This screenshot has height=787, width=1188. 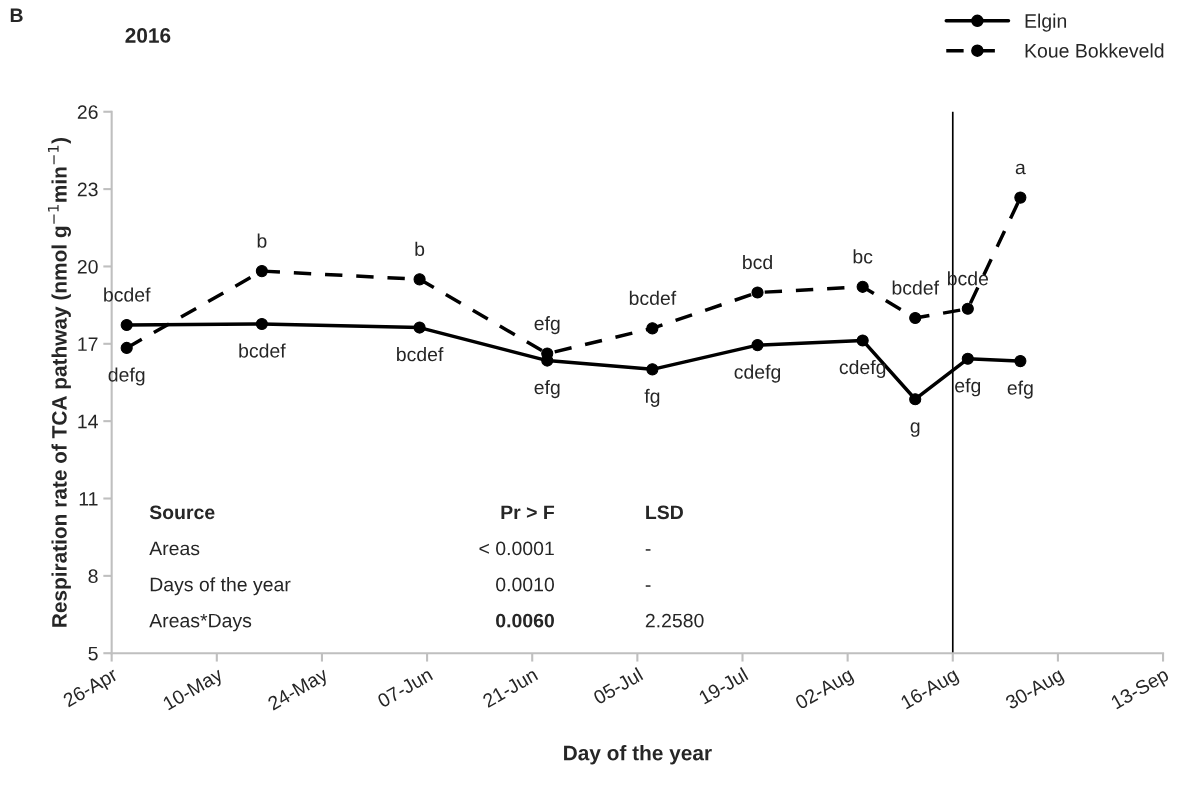 What do you see at coordinates (87, 112) in the screenshot?
I see `y-tick-label: 26` at bounding box center [87, 112].